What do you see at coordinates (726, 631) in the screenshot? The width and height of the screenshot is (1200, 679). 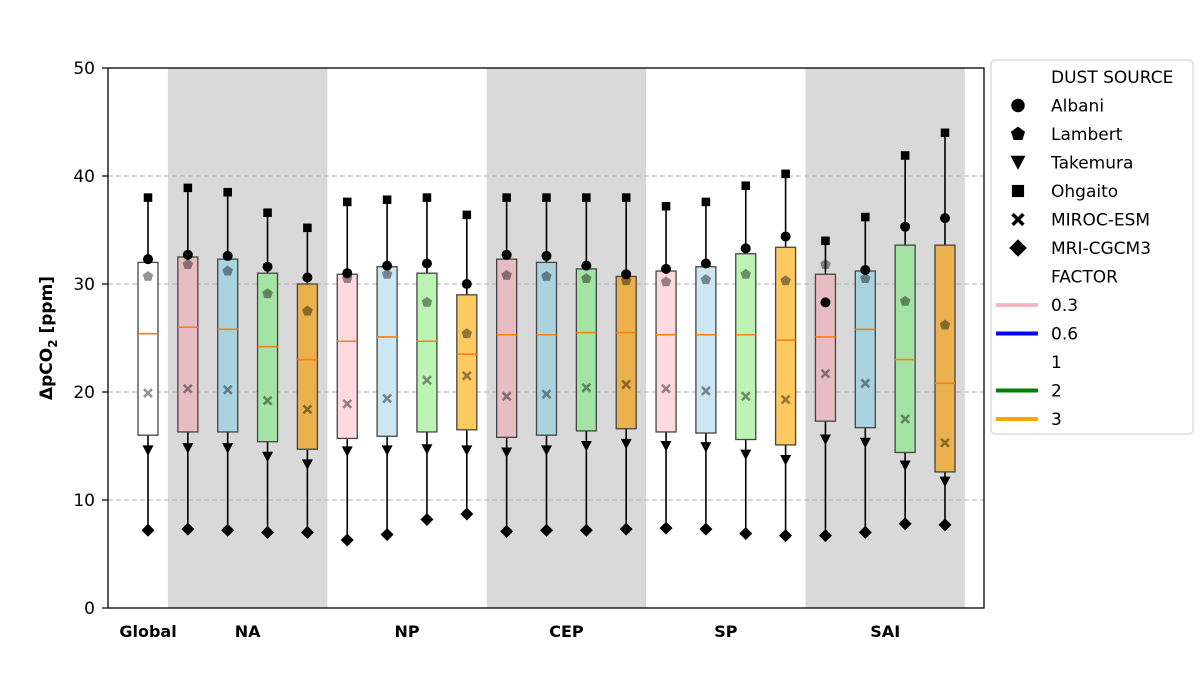 I see `x-group-label-sp: SP` at bounding box center [726, 631].